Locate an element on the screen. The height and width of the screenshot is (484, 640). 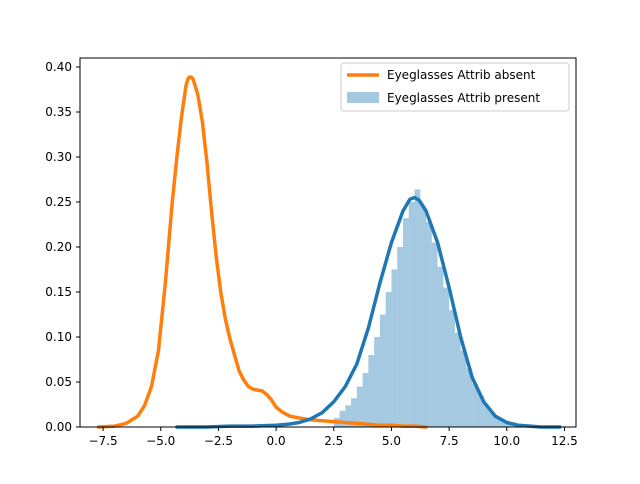
x-tick-label: 12.5 is located at coordinates (564, 441).